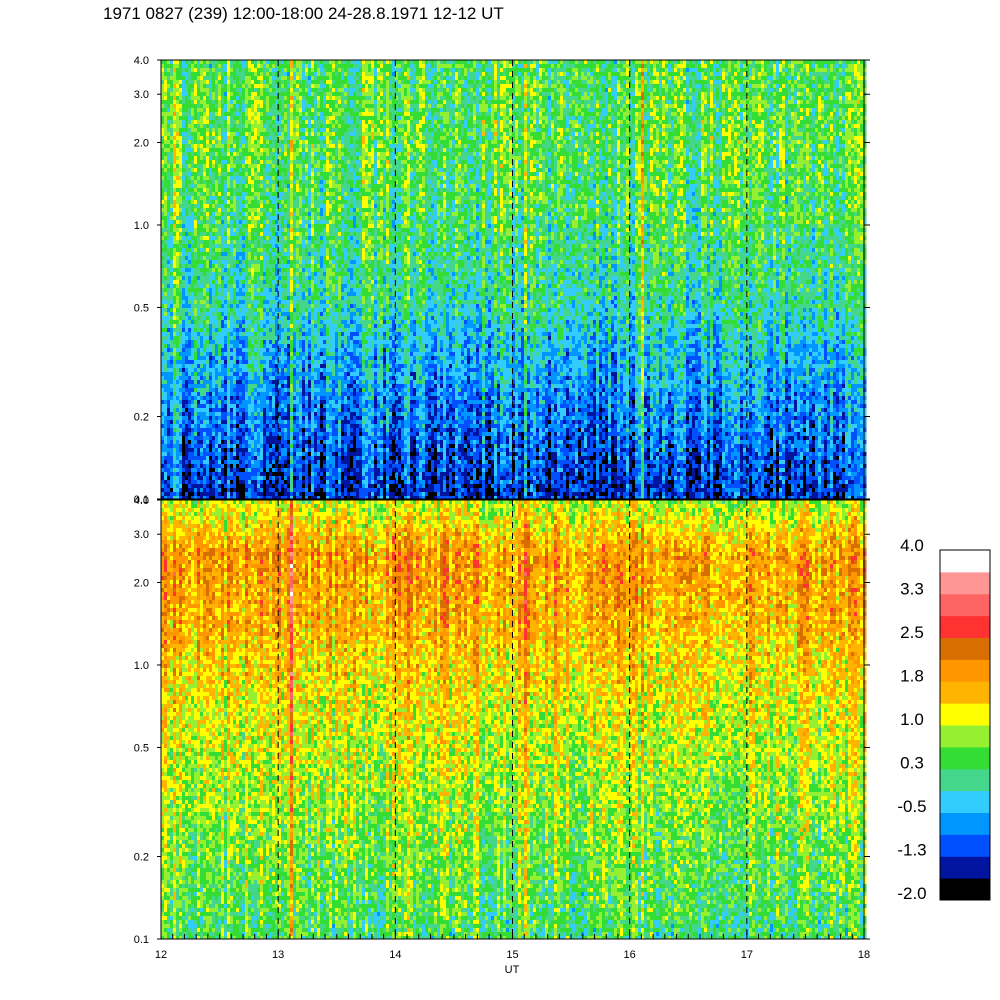 This screenshot has height=1000, width=1000. Describe the element at coordinates (911, 806) in the screenshot. I see `colorbar-label: -0.5` at that location.